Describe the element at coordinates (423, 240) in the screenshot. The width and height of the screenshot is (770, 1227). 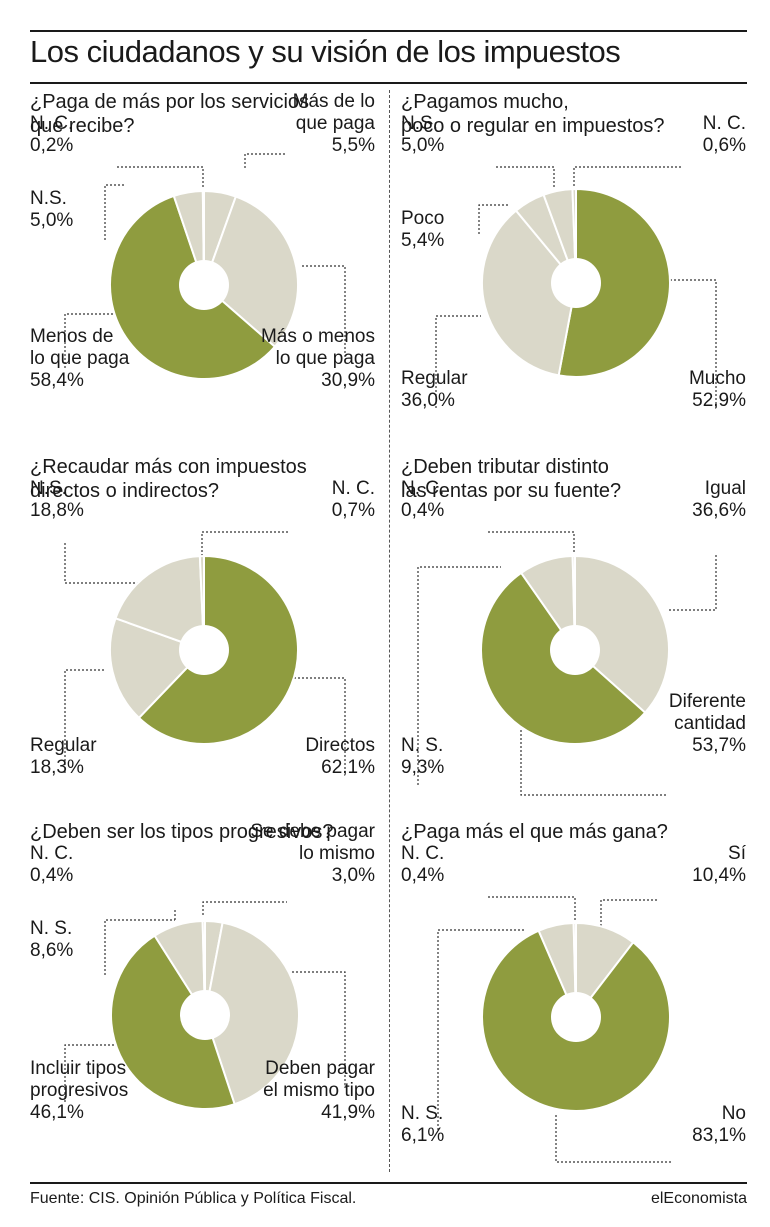
I see `slice-value: 5,4%` at that location.